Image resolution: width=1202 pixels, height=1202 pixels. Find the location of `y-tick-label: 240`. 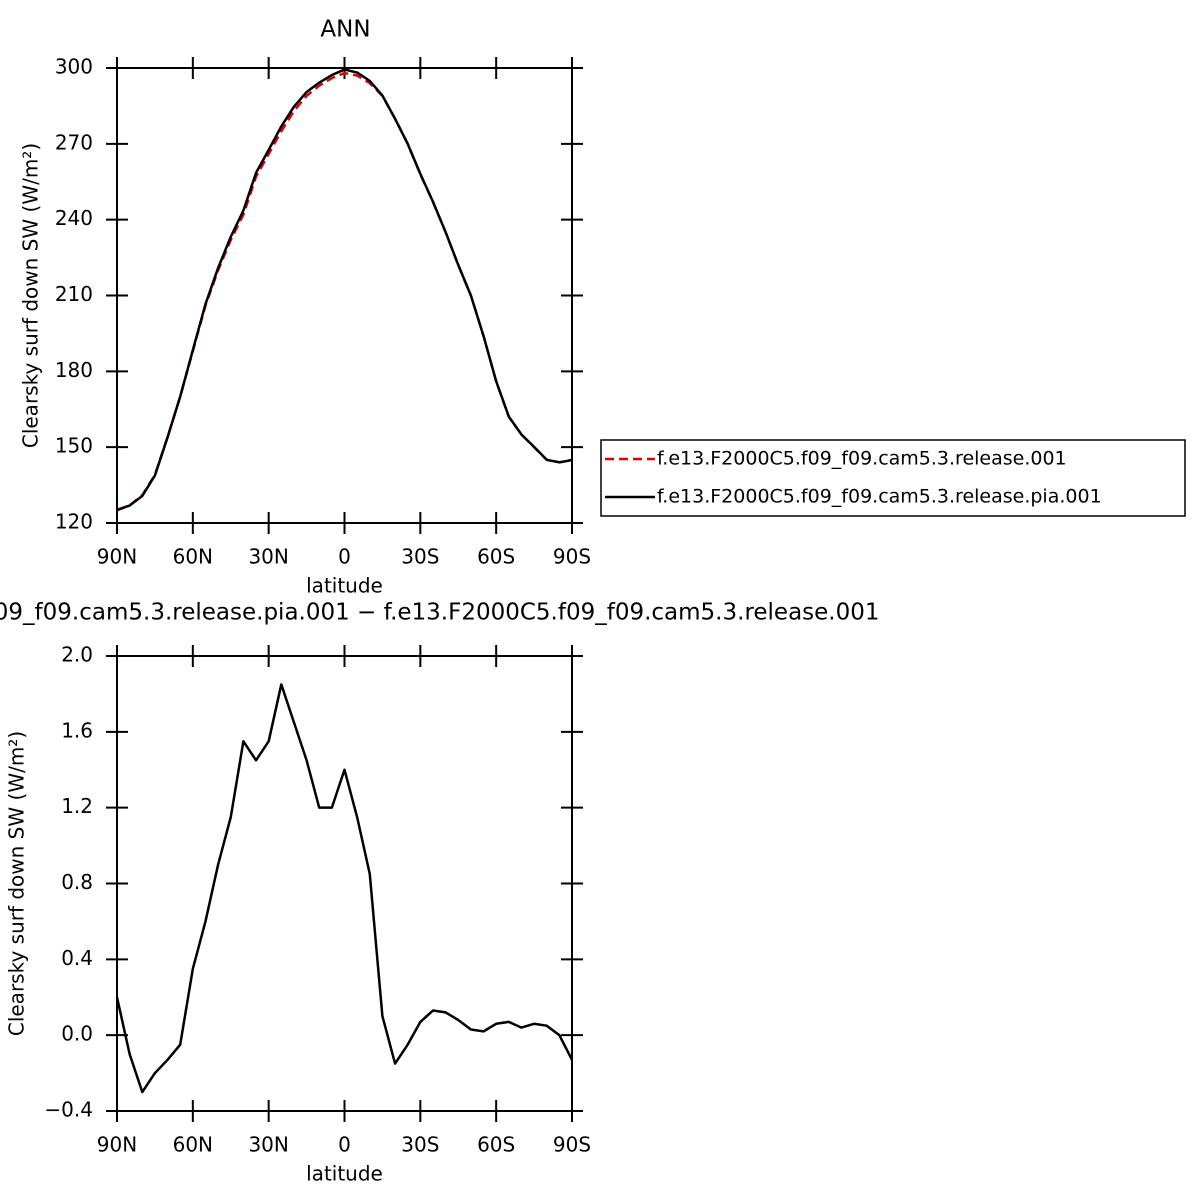

y-tick-label: 240 is located at coordinates (74, 218).